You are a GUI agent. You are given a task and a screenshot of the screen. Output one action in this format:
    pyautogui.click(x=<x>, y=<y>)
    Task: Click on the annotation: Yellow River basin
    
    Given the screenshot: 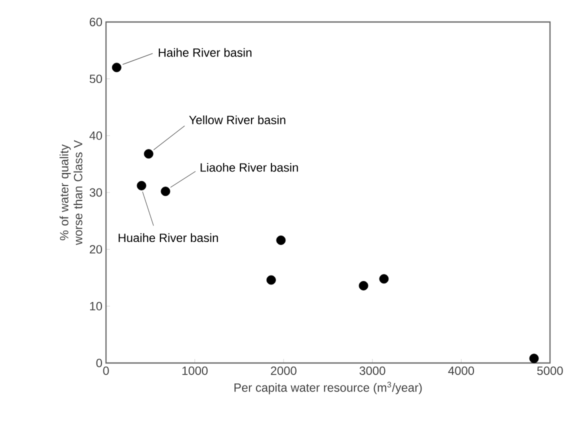 What is the action you would take?
    pyautogui.click(x=237, y=119)
    